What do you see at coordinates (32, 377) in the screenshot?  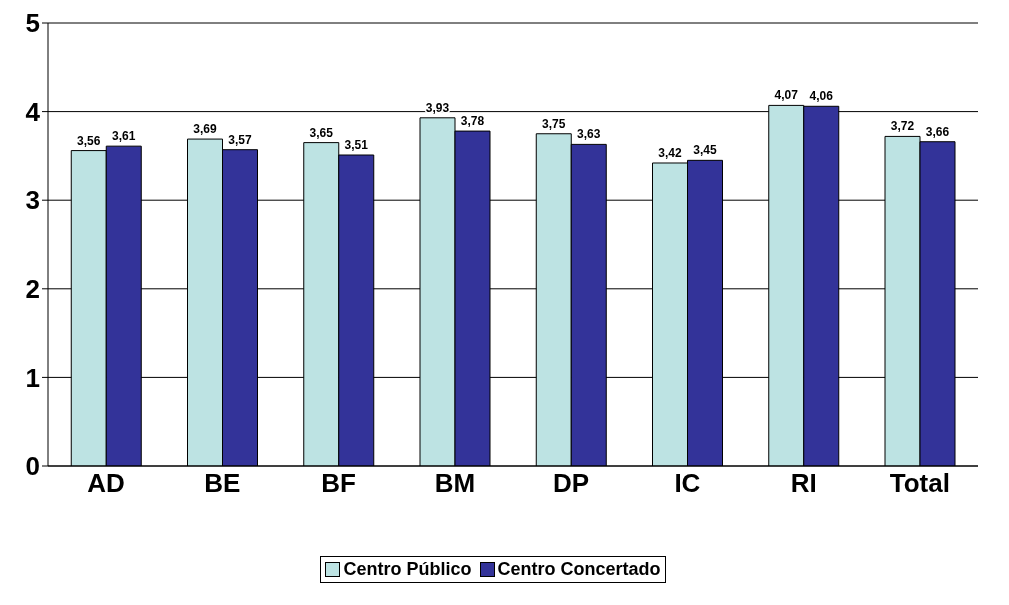 I see `y-tick-label: 1` at bounding box center [32, 377].